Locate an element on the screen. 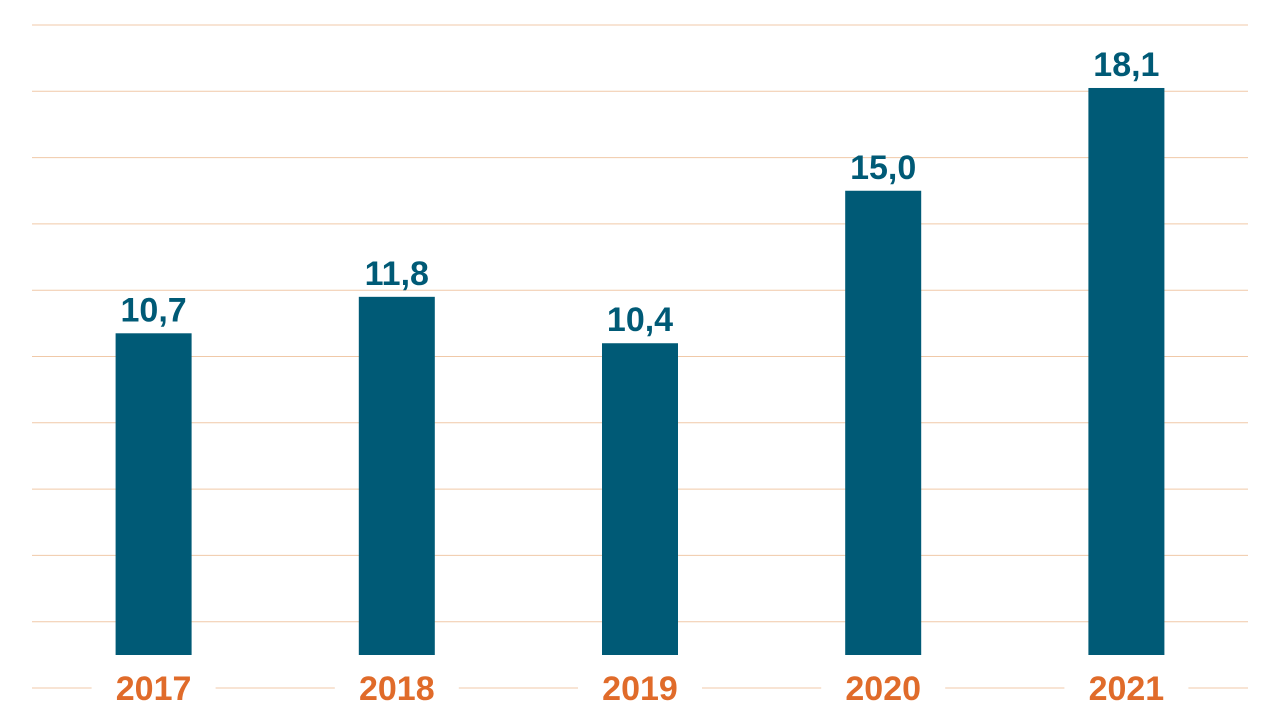 This screenshot has width=1280, height=720. category-label-2019: 2019 is located at coordinates (640, 689).